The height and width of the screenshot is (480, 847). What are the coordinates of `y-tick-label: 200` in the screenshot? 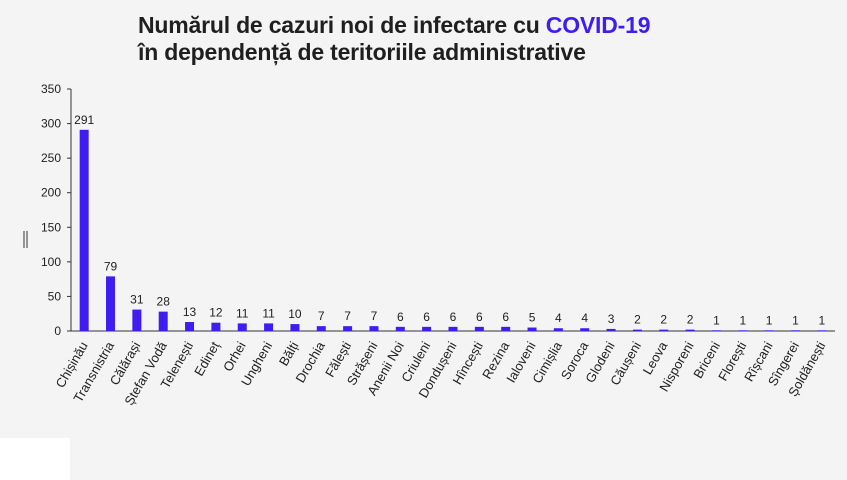 It's located at (51, 193).